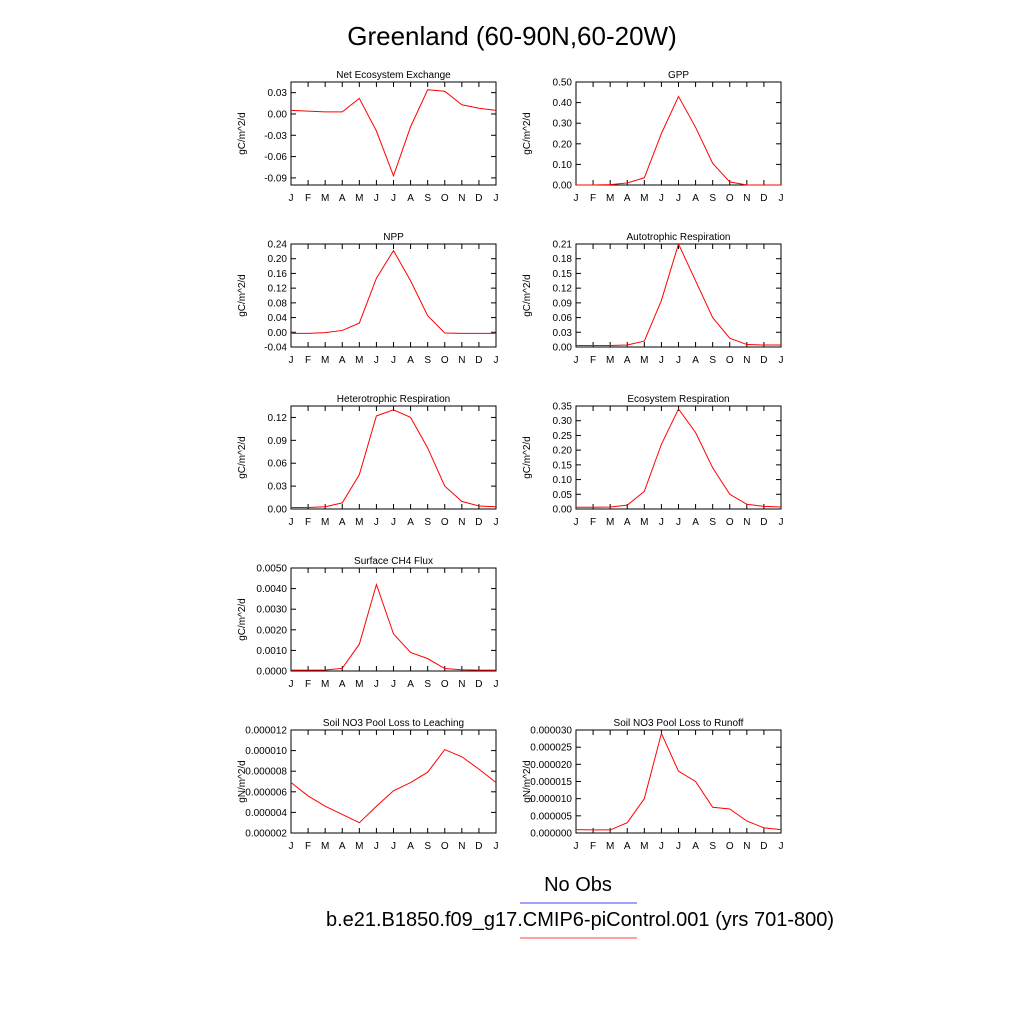  I want to click on y-tick-label: 0.0020, so click(271, 630).